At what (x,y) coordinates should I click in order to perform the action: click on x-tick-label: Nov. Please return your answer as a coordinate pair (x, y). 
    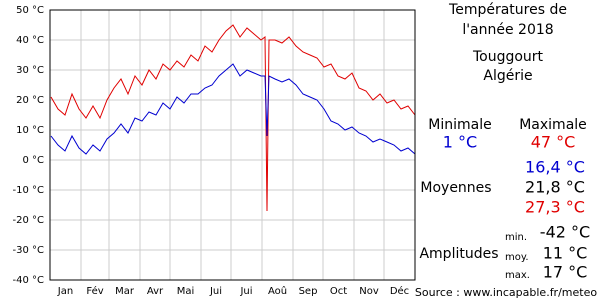
    Looking at the image, I should click on (369, 291).